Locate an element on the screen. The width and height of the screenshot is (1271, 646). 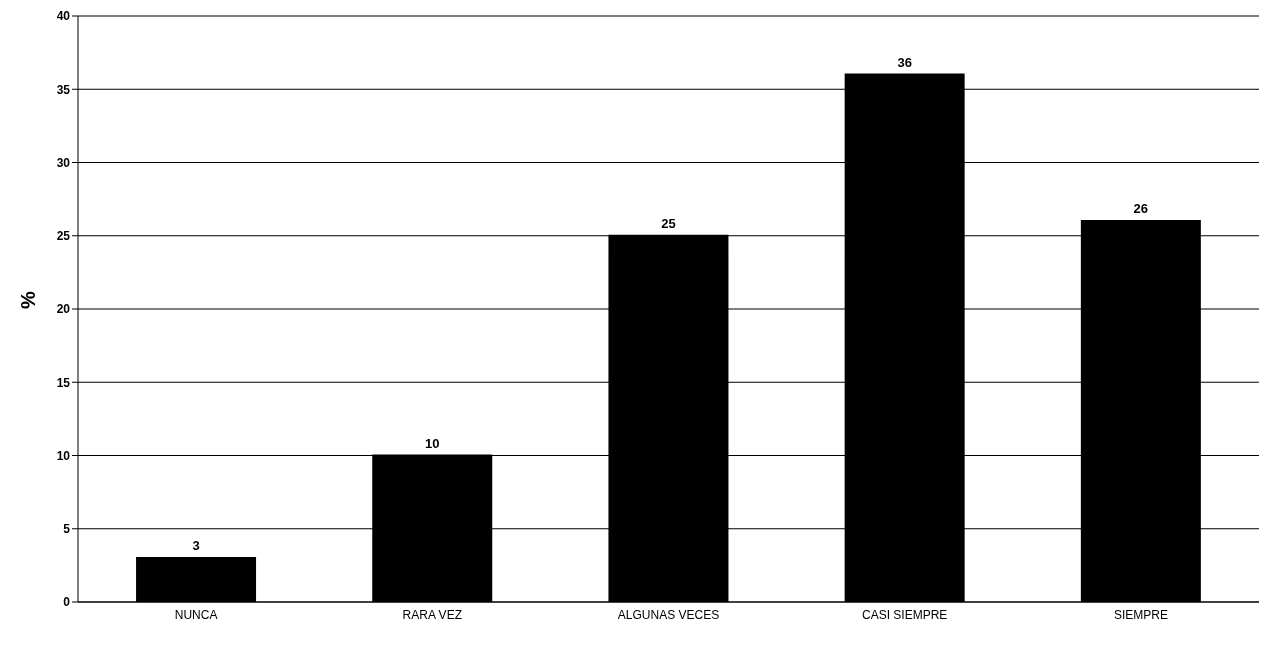
y-tick-label: 5 is located at coordinates (67, 529).